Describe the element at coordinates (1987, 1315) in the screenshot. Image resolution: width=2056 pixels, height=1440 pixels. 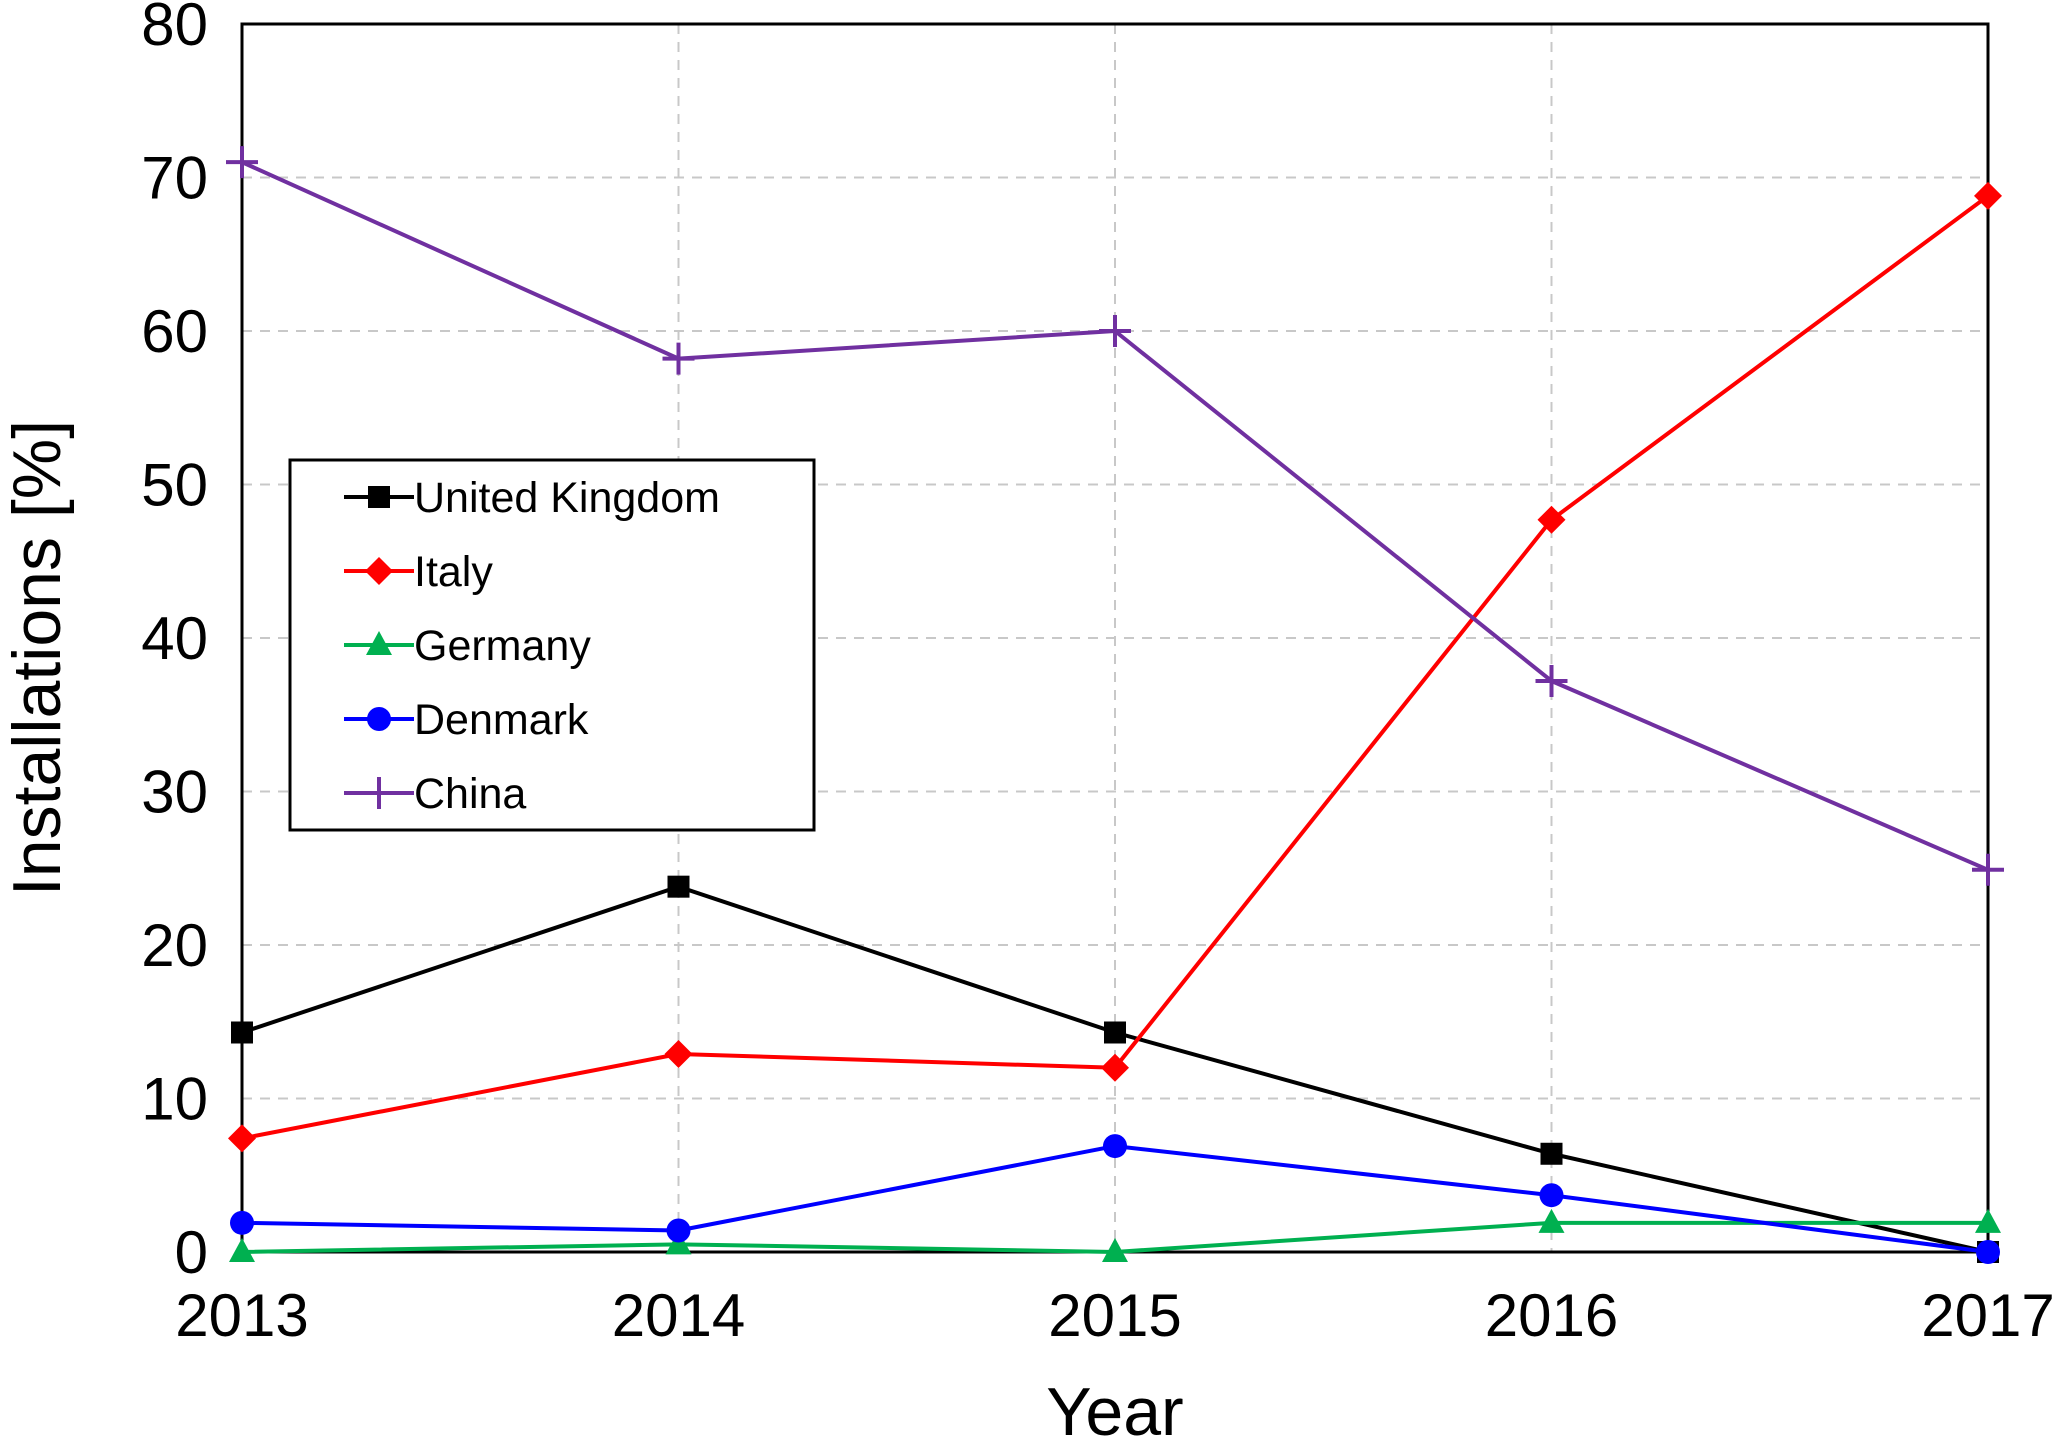
I see `x-tick-label: 2017` at that location.